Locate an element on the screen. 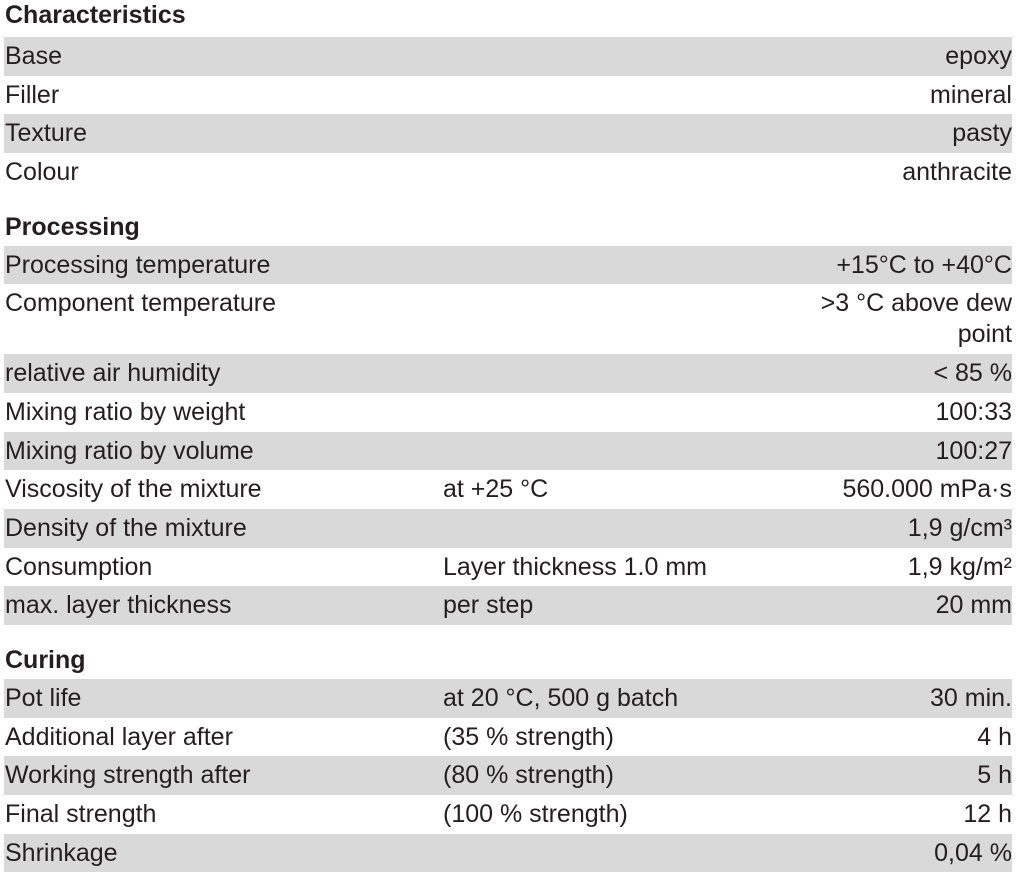 This screenshot has width=1018, height=876. row-condition: at 20 °C, 500 g batch is located at coordinates (561, 697).